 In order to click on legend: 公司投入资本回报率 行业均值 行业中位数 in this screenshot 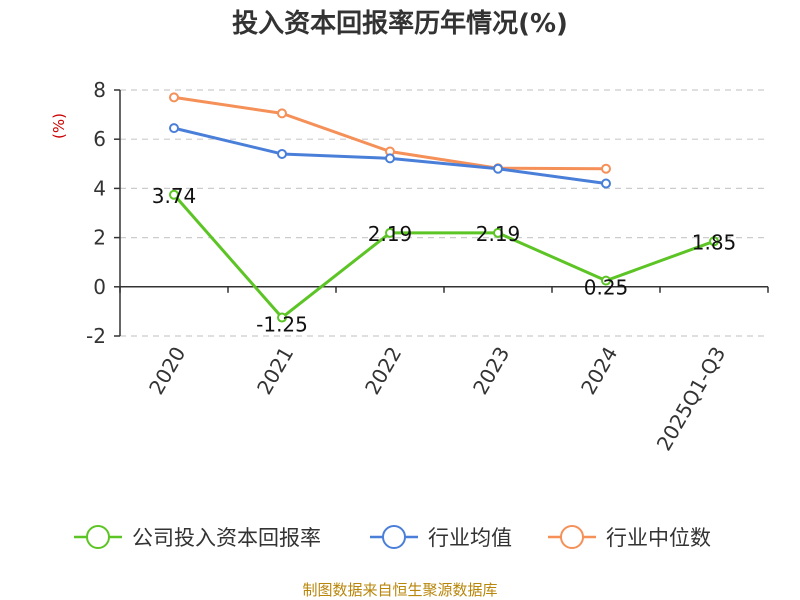, I will do `click(392, 537)`.